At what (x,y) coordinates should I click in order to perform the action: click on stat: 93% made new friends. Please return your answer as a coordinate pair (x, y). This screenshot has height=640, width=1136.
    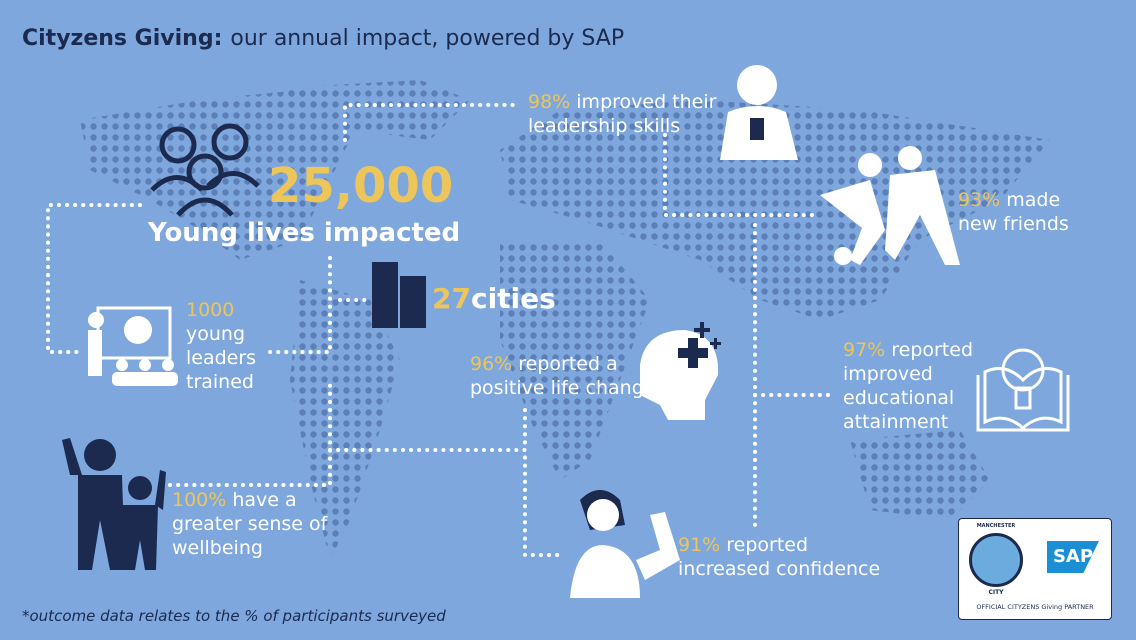
    Looking at the image, I should click on (1013, 212).